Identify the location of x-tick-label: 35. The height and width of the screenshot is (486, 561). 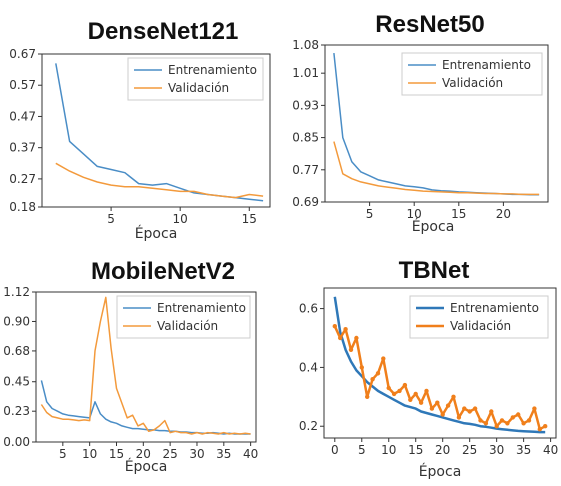
(223, 454).